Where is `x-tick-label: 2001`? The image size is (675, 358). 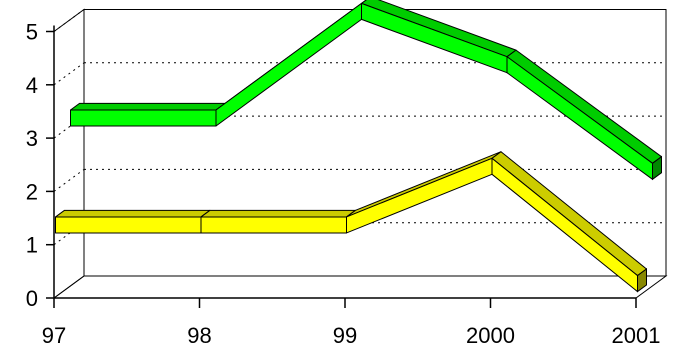 x-tick-label: 2001 is located at coordinates (636, 335).